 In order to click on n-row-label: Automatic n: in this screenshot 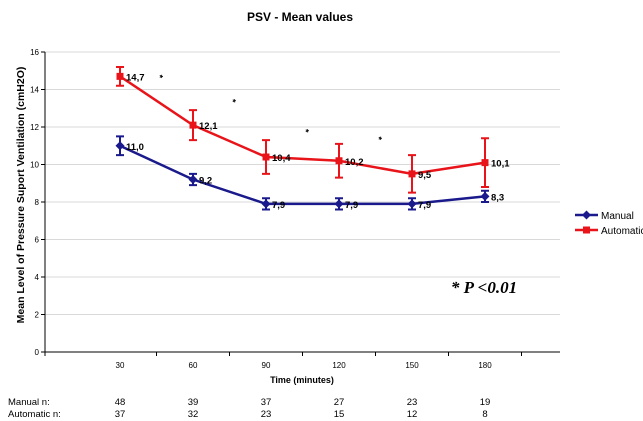, I will do `click(34, 414)`.